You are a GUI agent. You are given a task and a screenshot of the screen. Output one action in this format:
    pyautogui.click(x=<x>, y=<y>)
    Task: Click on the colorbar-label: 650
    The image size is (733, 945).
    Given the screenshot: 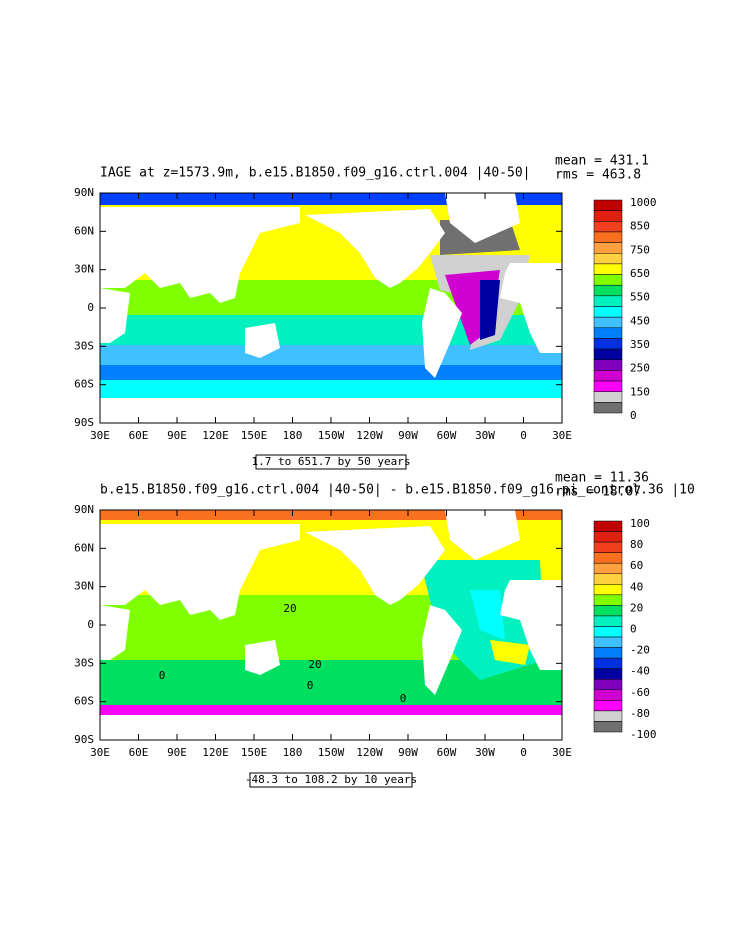 What is the action you would take?
    pyautogui.click(x=640, y=273)
    